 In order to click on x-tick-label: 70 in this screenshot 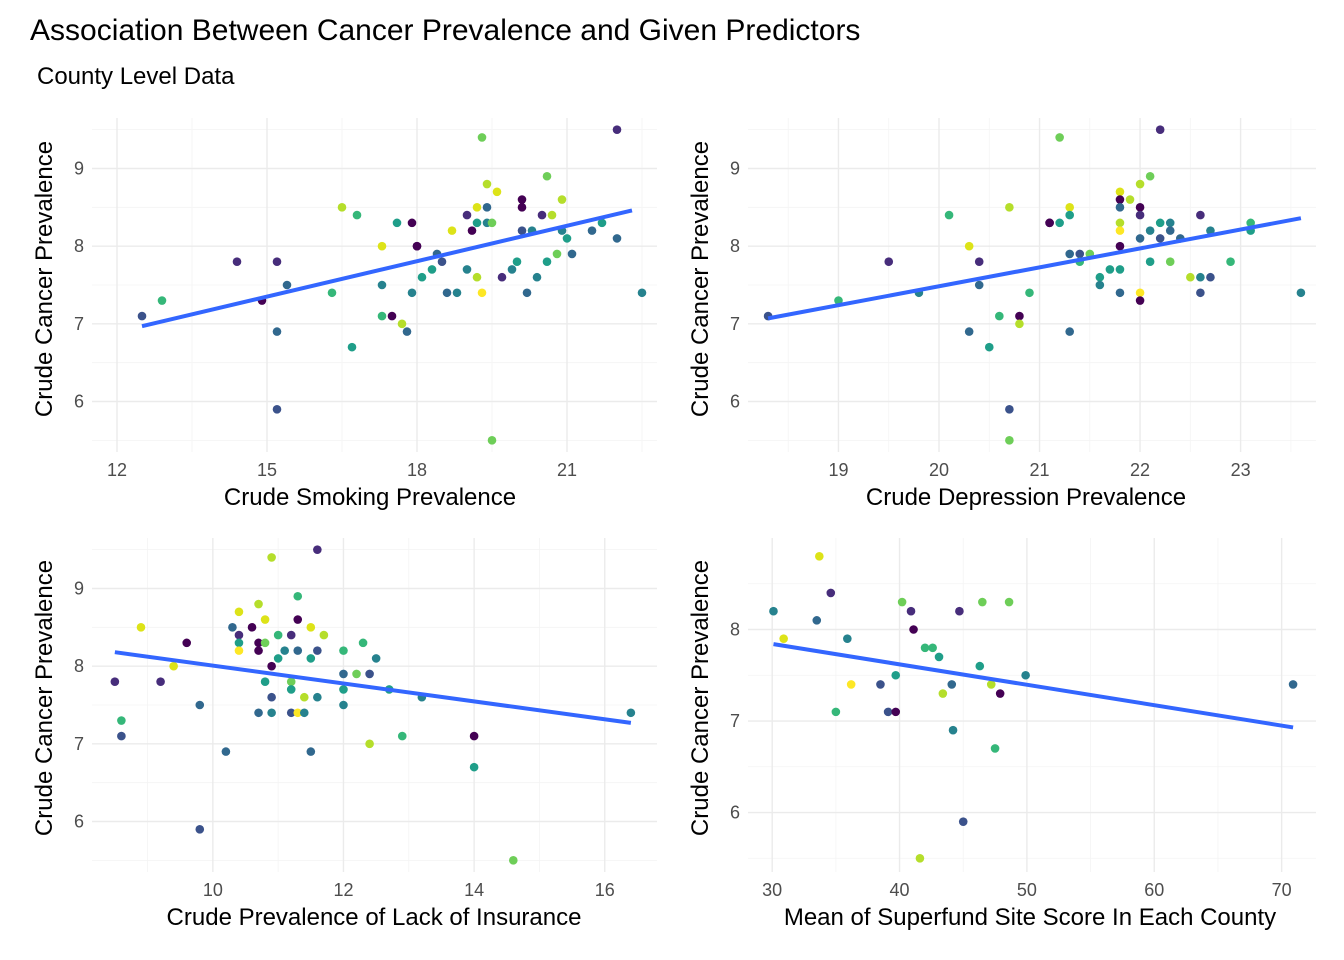, I will do `click(1282, 890)`.